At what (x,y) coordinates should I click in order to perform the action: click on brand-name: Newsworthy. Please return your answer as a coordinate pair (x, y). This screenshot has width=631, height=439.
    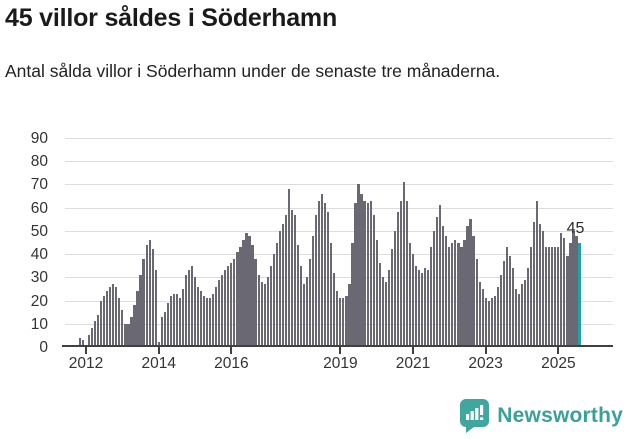
    Looking at the image, I should click on (560, 415).